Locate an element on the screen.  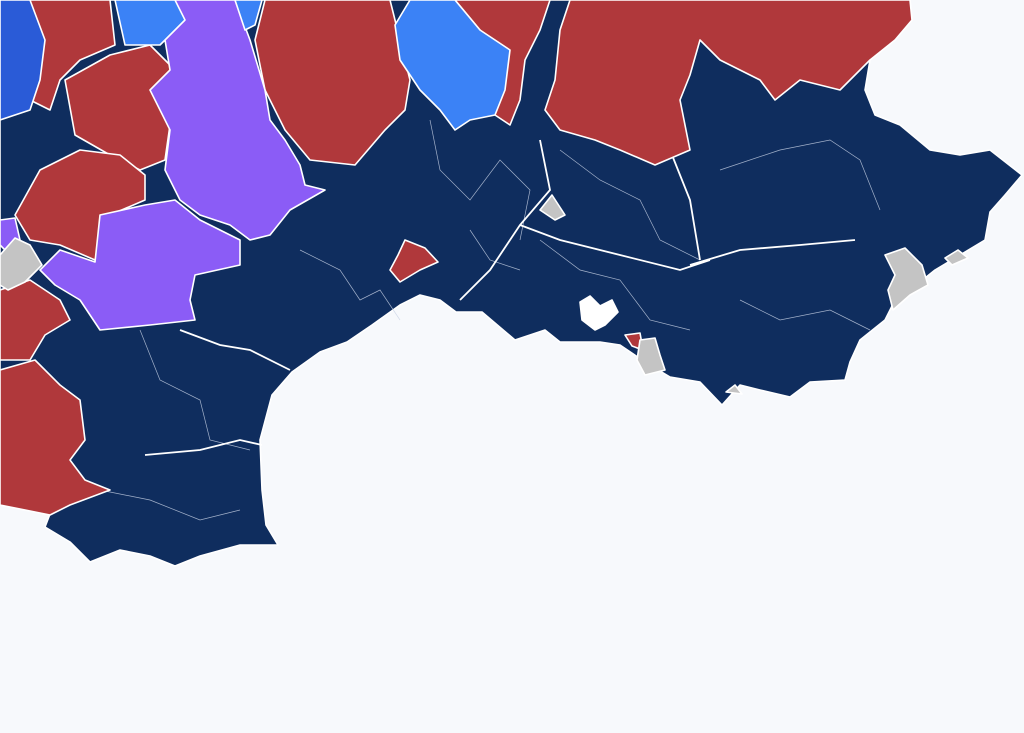
gray-toulon is located at coordinates (651, 356).